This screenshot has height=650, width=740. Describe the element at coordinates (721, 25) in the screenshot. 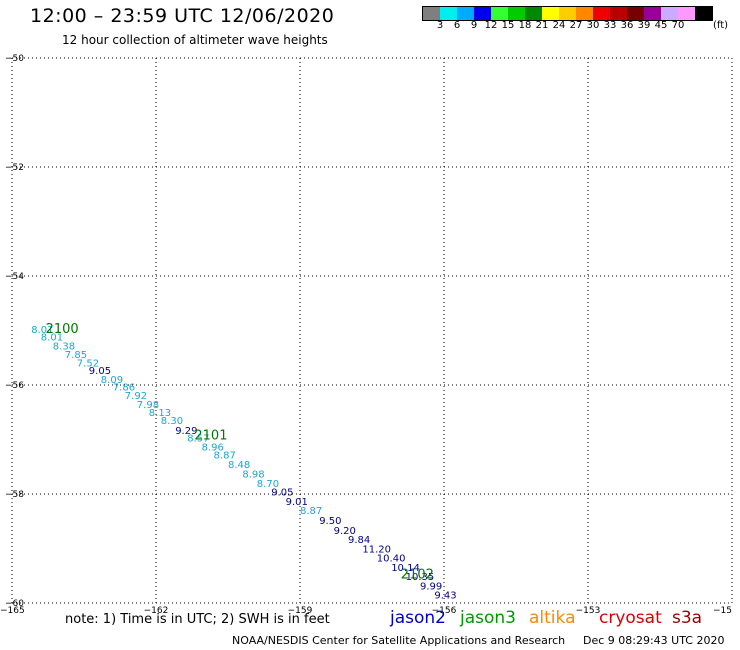

I see `color-scale-unit: (ft)` at that location.